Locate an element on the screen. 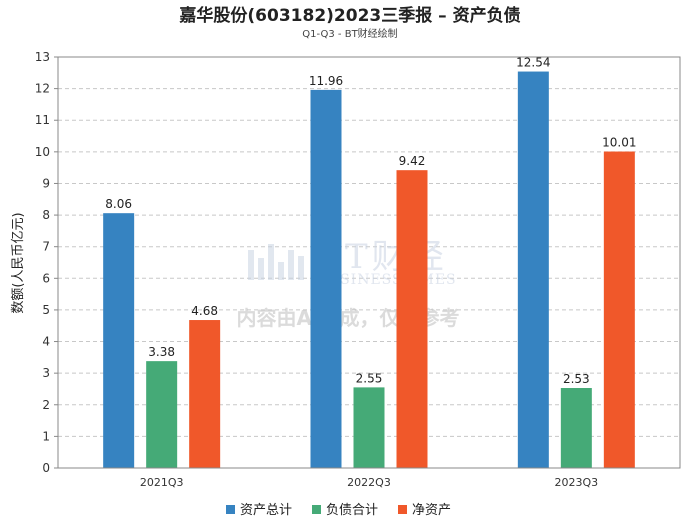 The width and height of the screenshot is (700, 524). y-tick-label: 4 is located at coordinates (46, 342).